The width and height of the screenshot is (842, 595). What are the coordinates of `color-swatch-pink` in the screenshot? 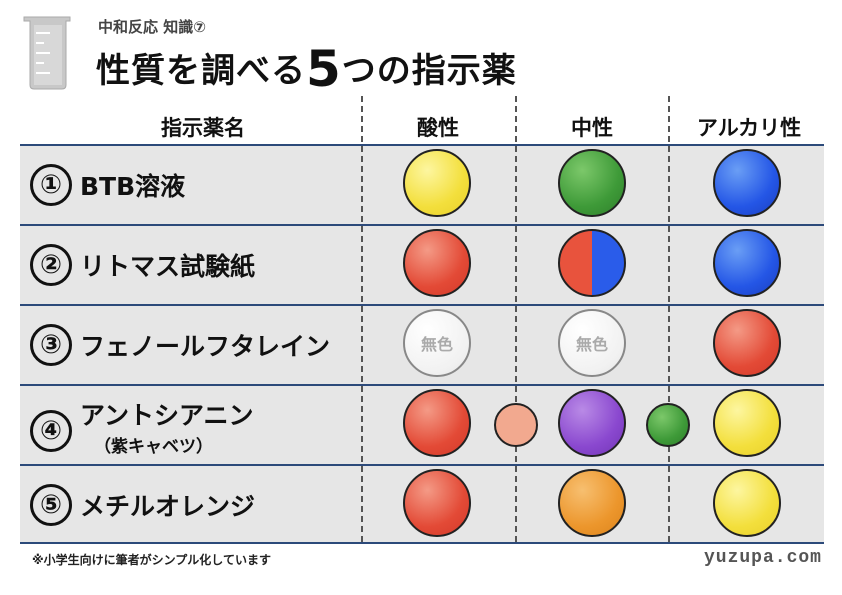 It's located at (516, 425).